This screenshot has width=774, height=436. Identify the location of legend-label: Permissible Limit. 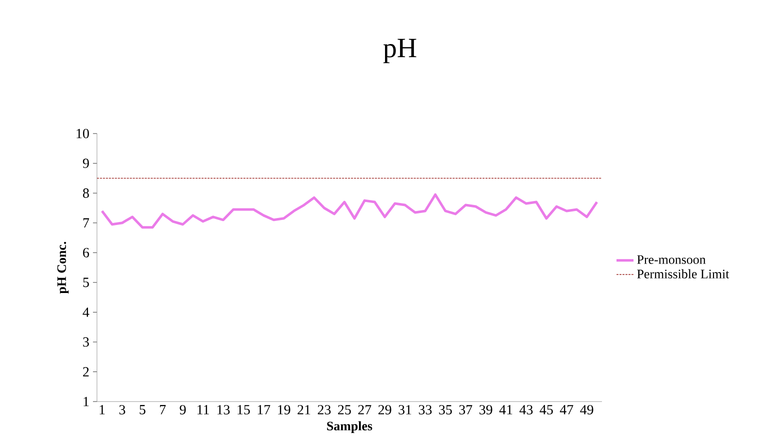
(683, 273).